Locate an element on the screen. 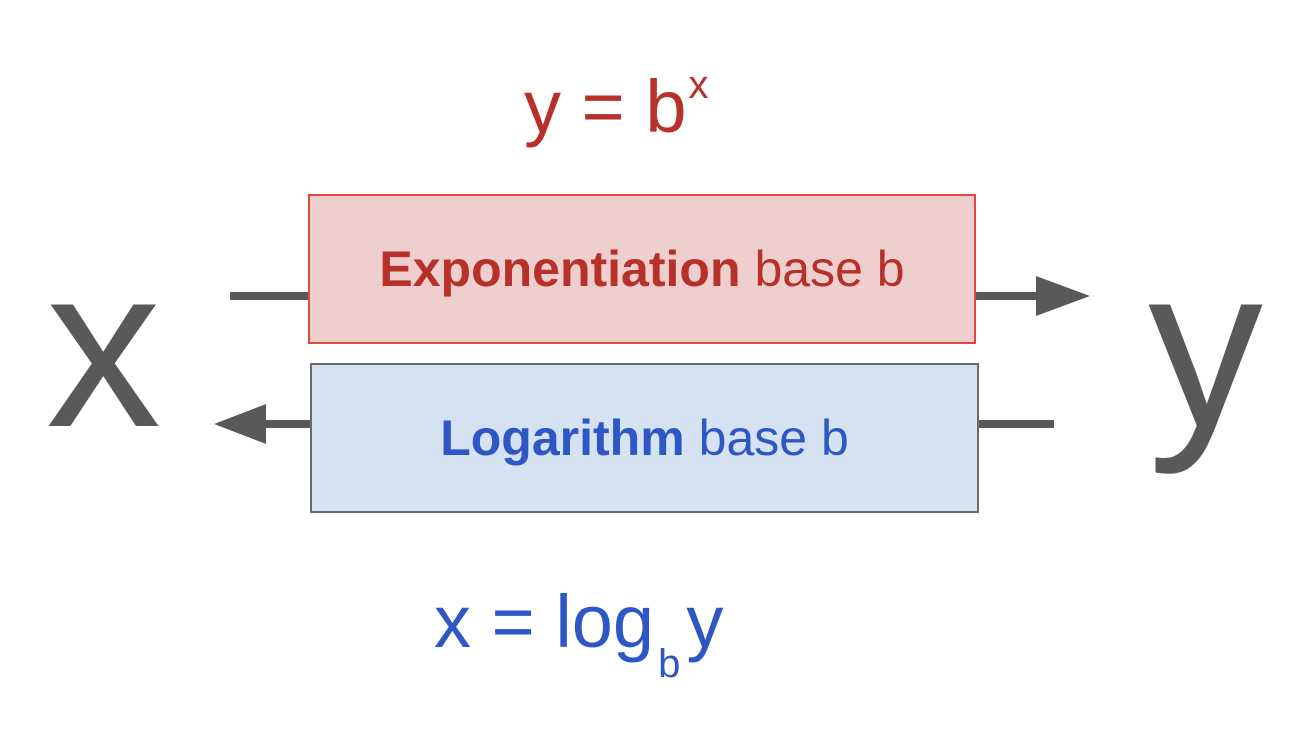 The height and width of the screenshot is (752, 1294). logarithm-box: Logarithm base b is located at coordinates (644, 438).